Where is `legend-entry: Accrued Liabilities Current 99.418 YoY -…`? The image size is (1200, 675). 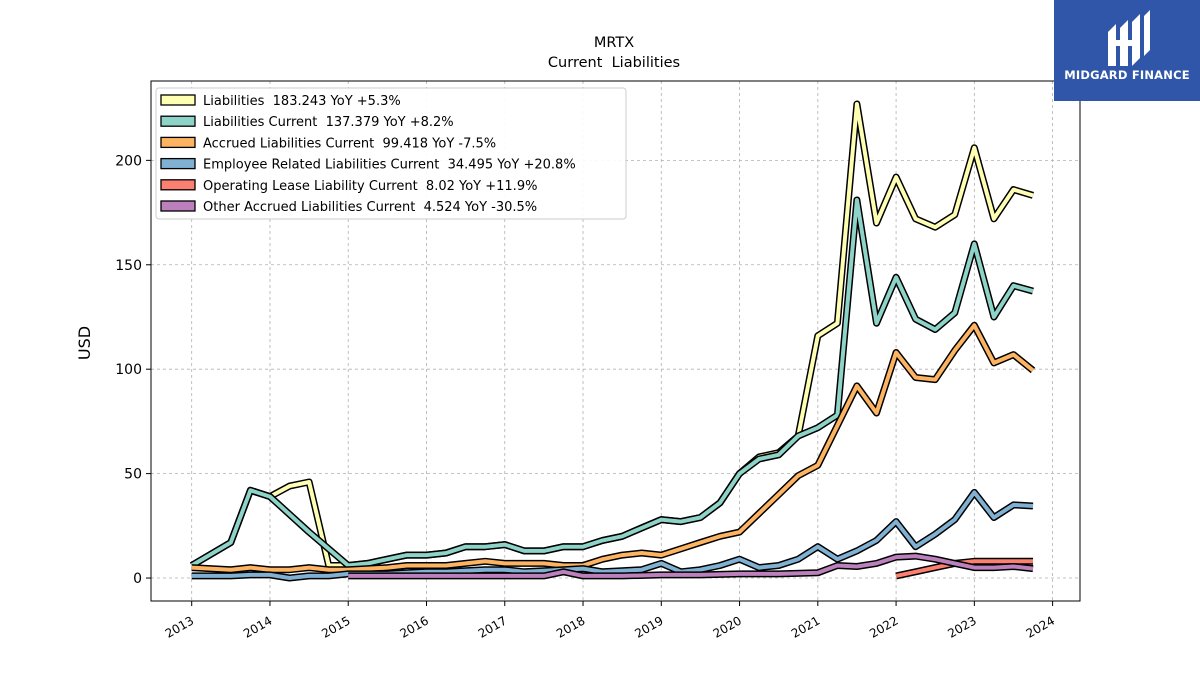
legend-entry: Accrued Liabilities Current 99.418 YoY -… is located at coordinates (349, 143).